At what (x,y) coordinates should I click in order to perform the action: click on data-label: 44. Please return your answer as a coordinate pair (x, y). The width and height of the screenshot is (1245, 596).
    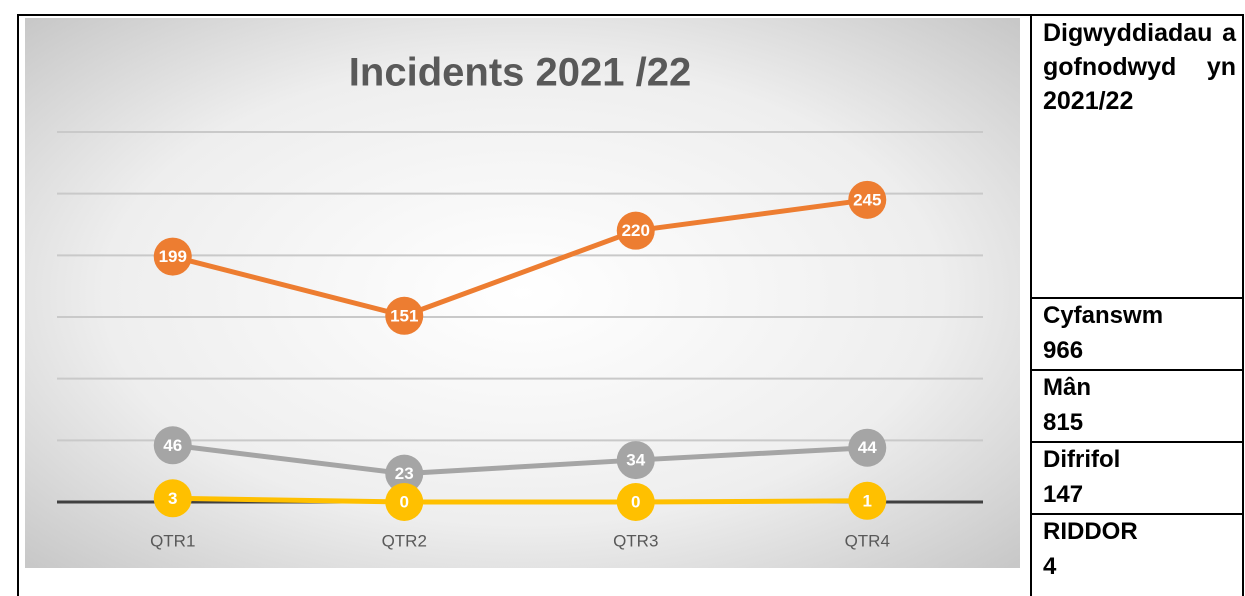
    Looking at the image, I should click on (867, 447).